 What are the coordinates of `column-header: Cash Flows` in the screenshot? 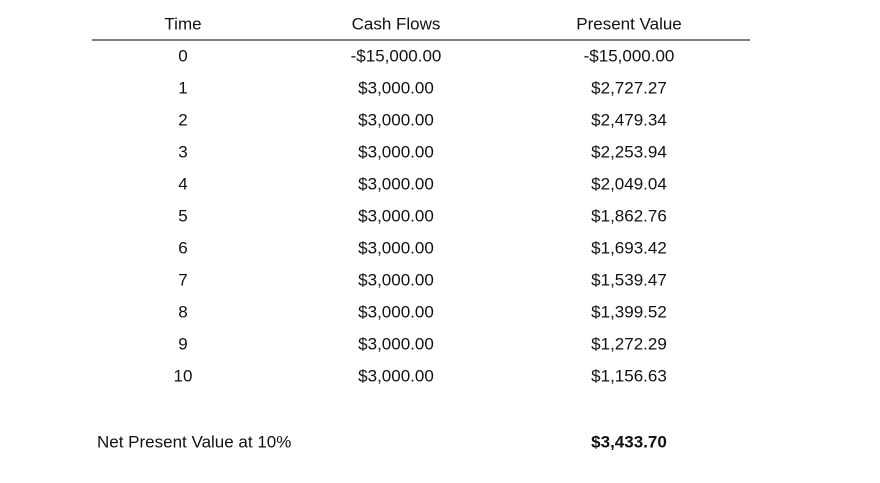 It's located at (396, 23).